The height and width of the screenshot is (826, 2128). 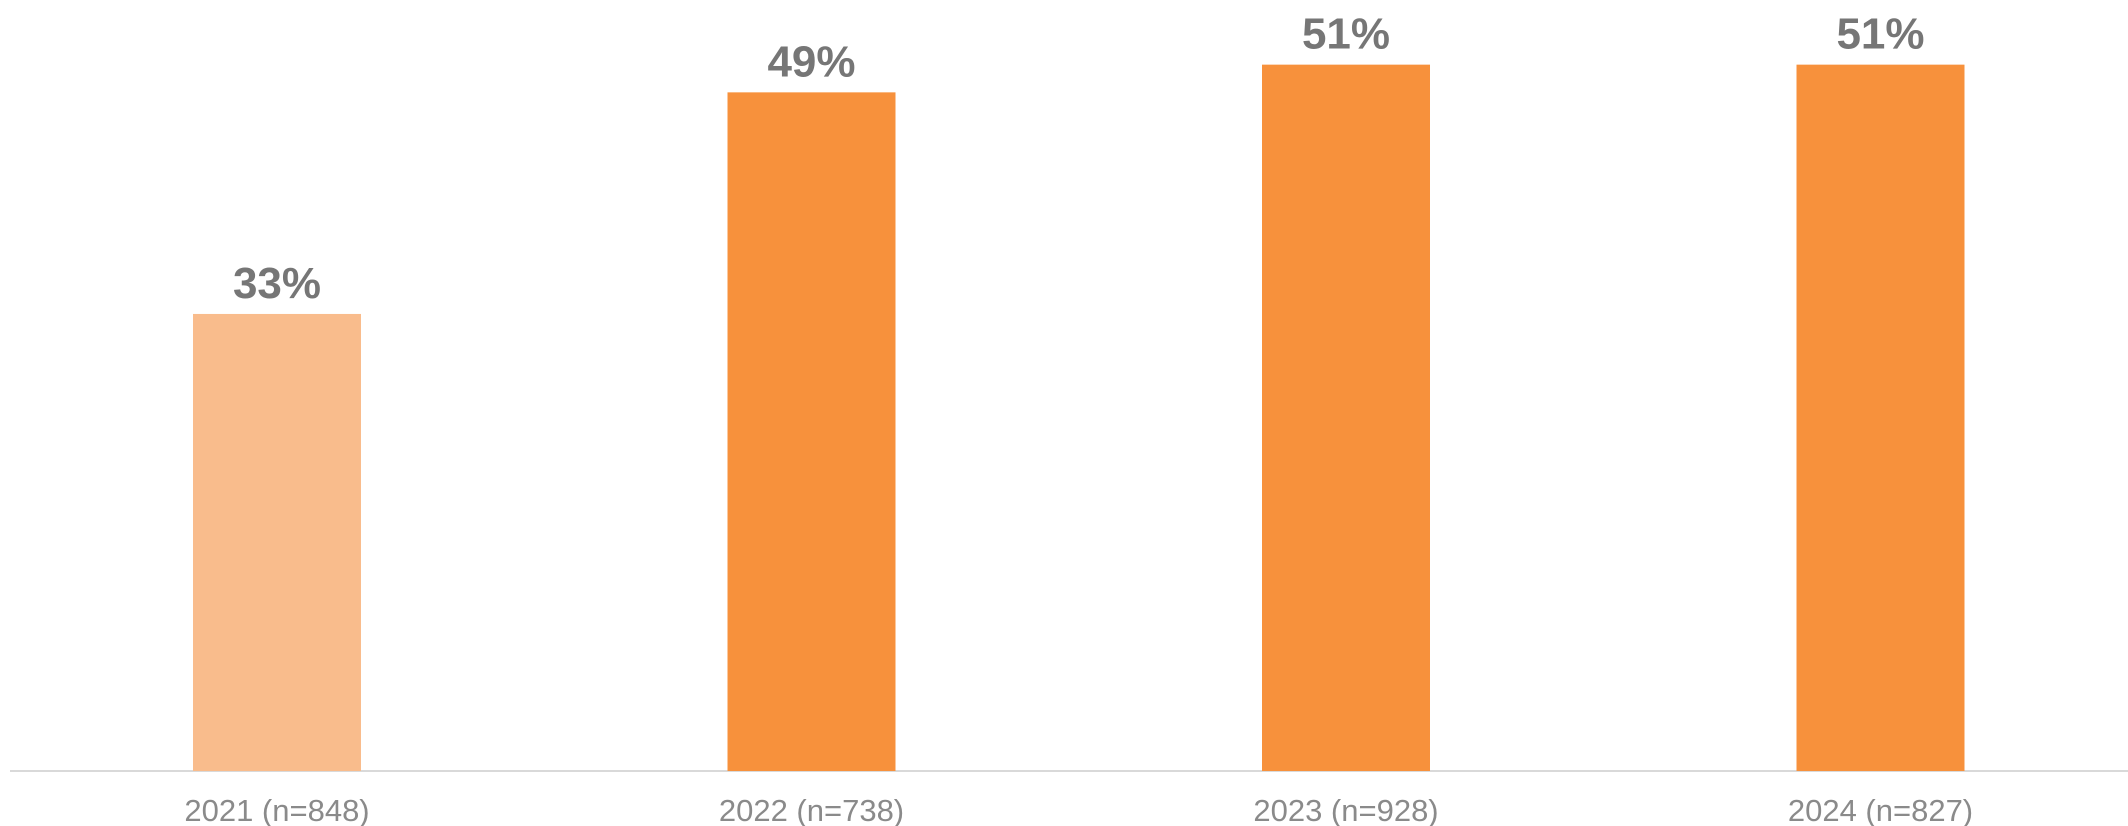 I want to click on x-tick-label-4: 2024 (n=827), so click(x=1880, y=809).